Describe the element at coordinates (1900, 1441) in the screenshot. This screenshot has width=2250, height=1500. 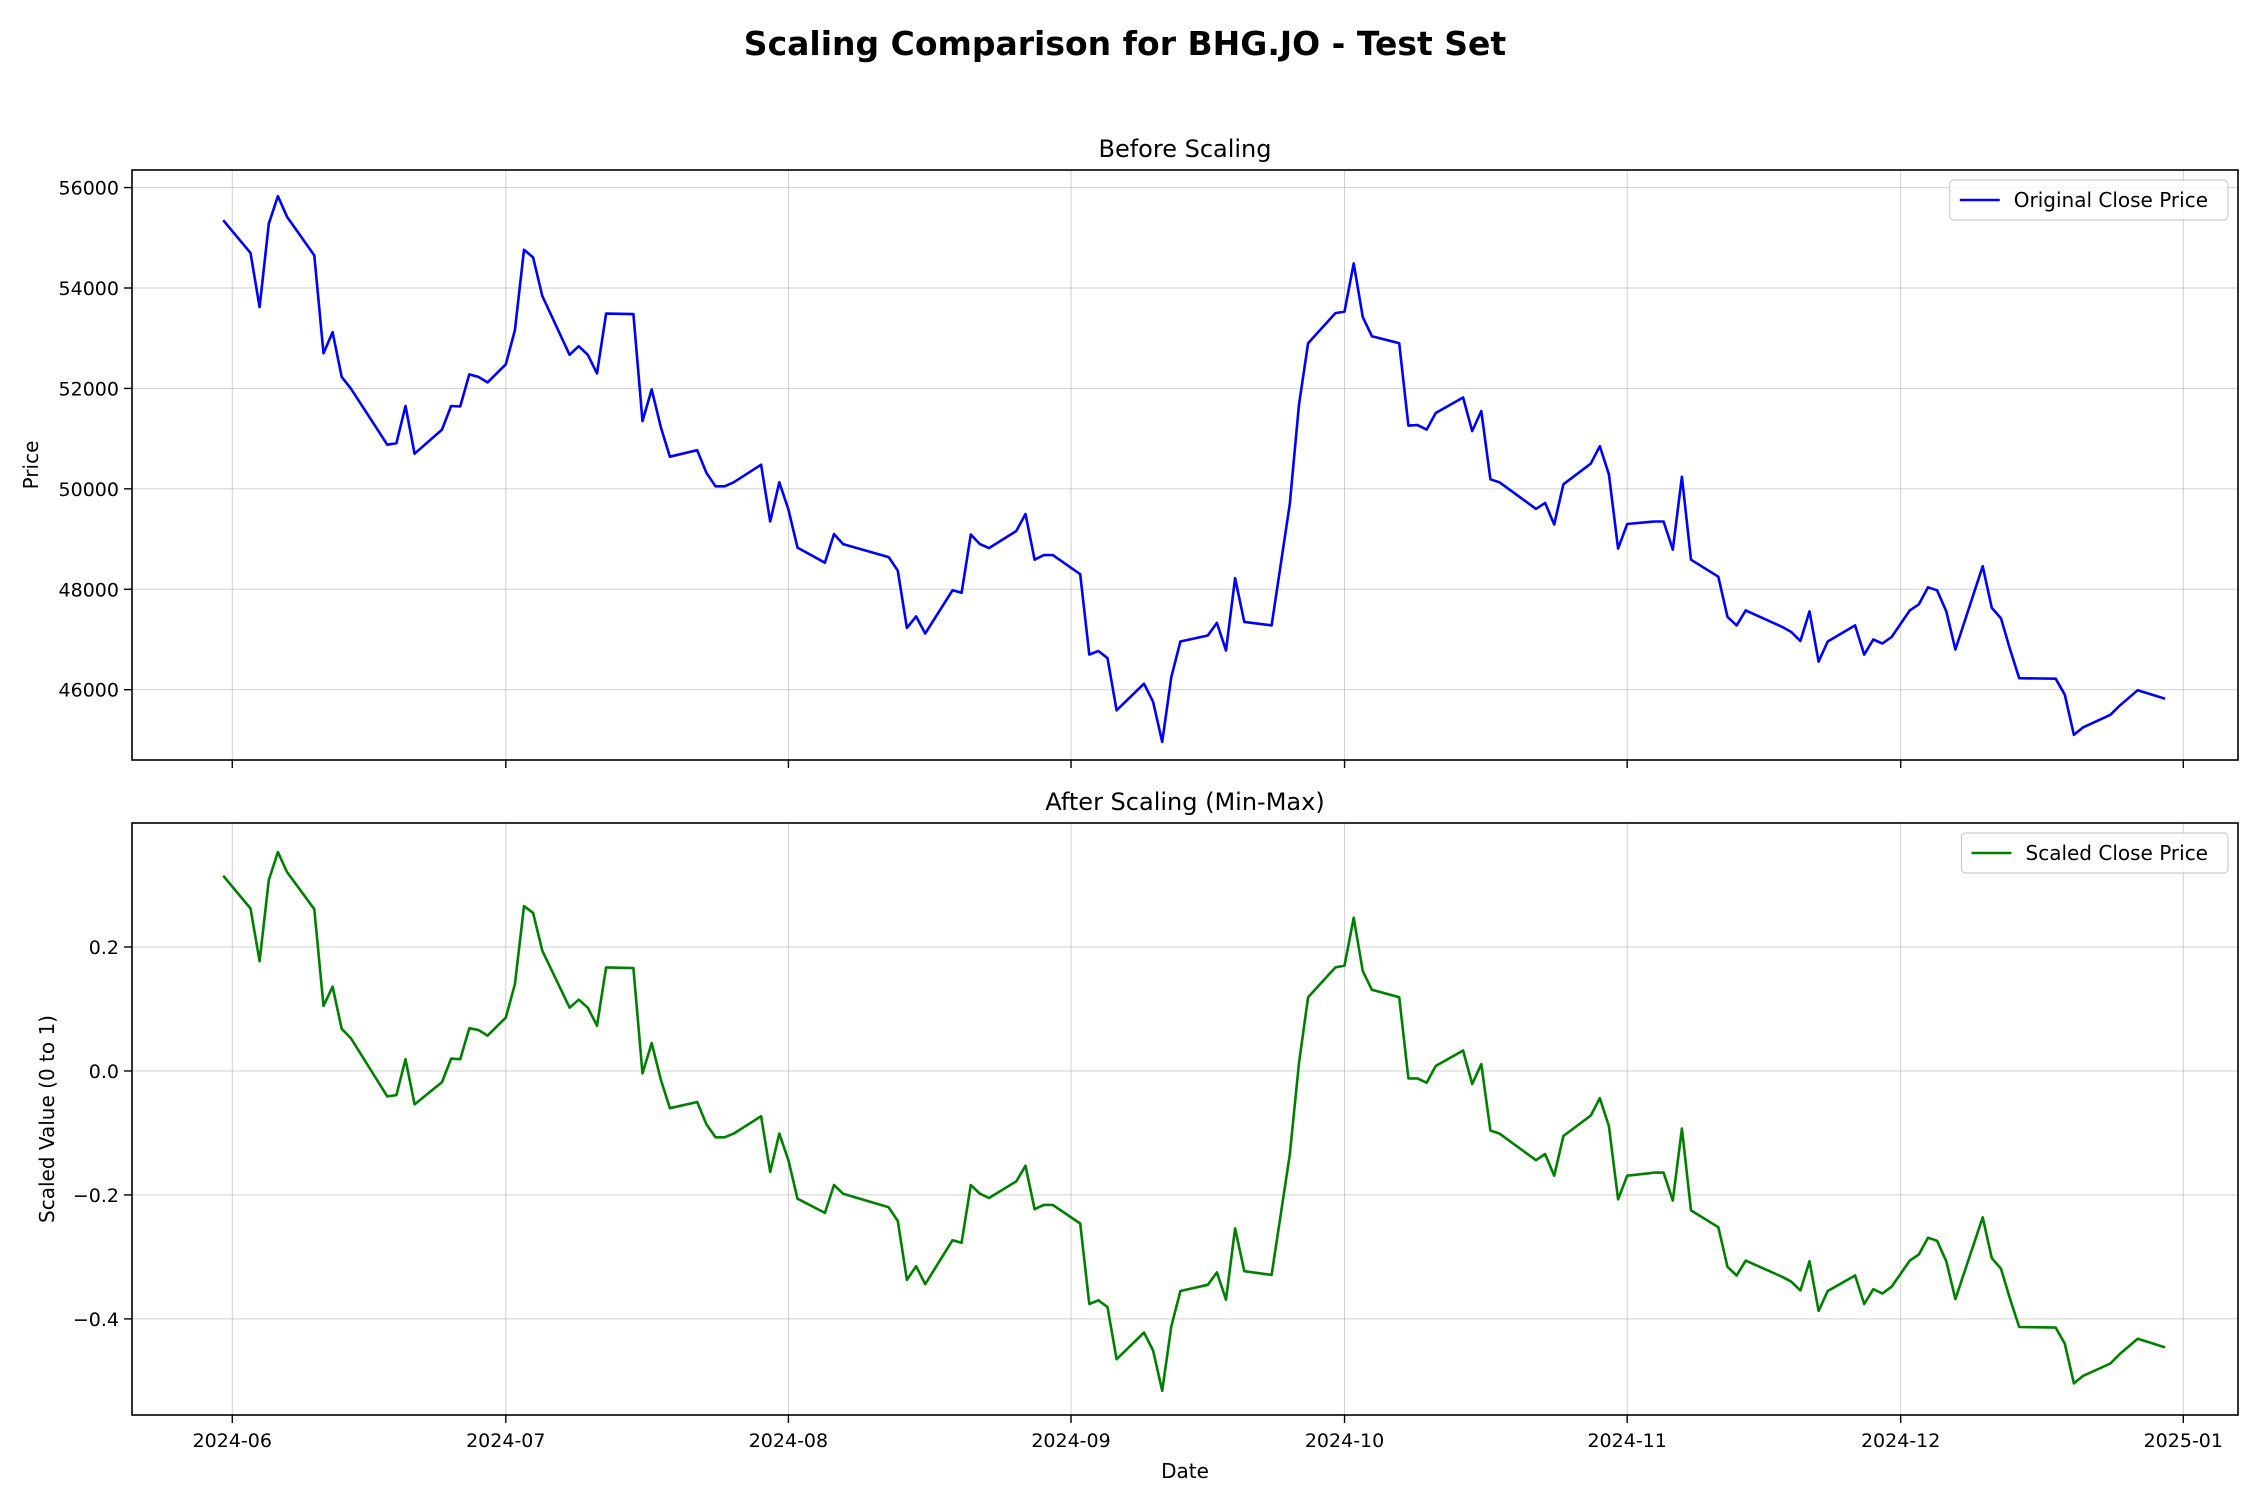
I see `x-tick-label-2024-12: 2024-12` at that location.